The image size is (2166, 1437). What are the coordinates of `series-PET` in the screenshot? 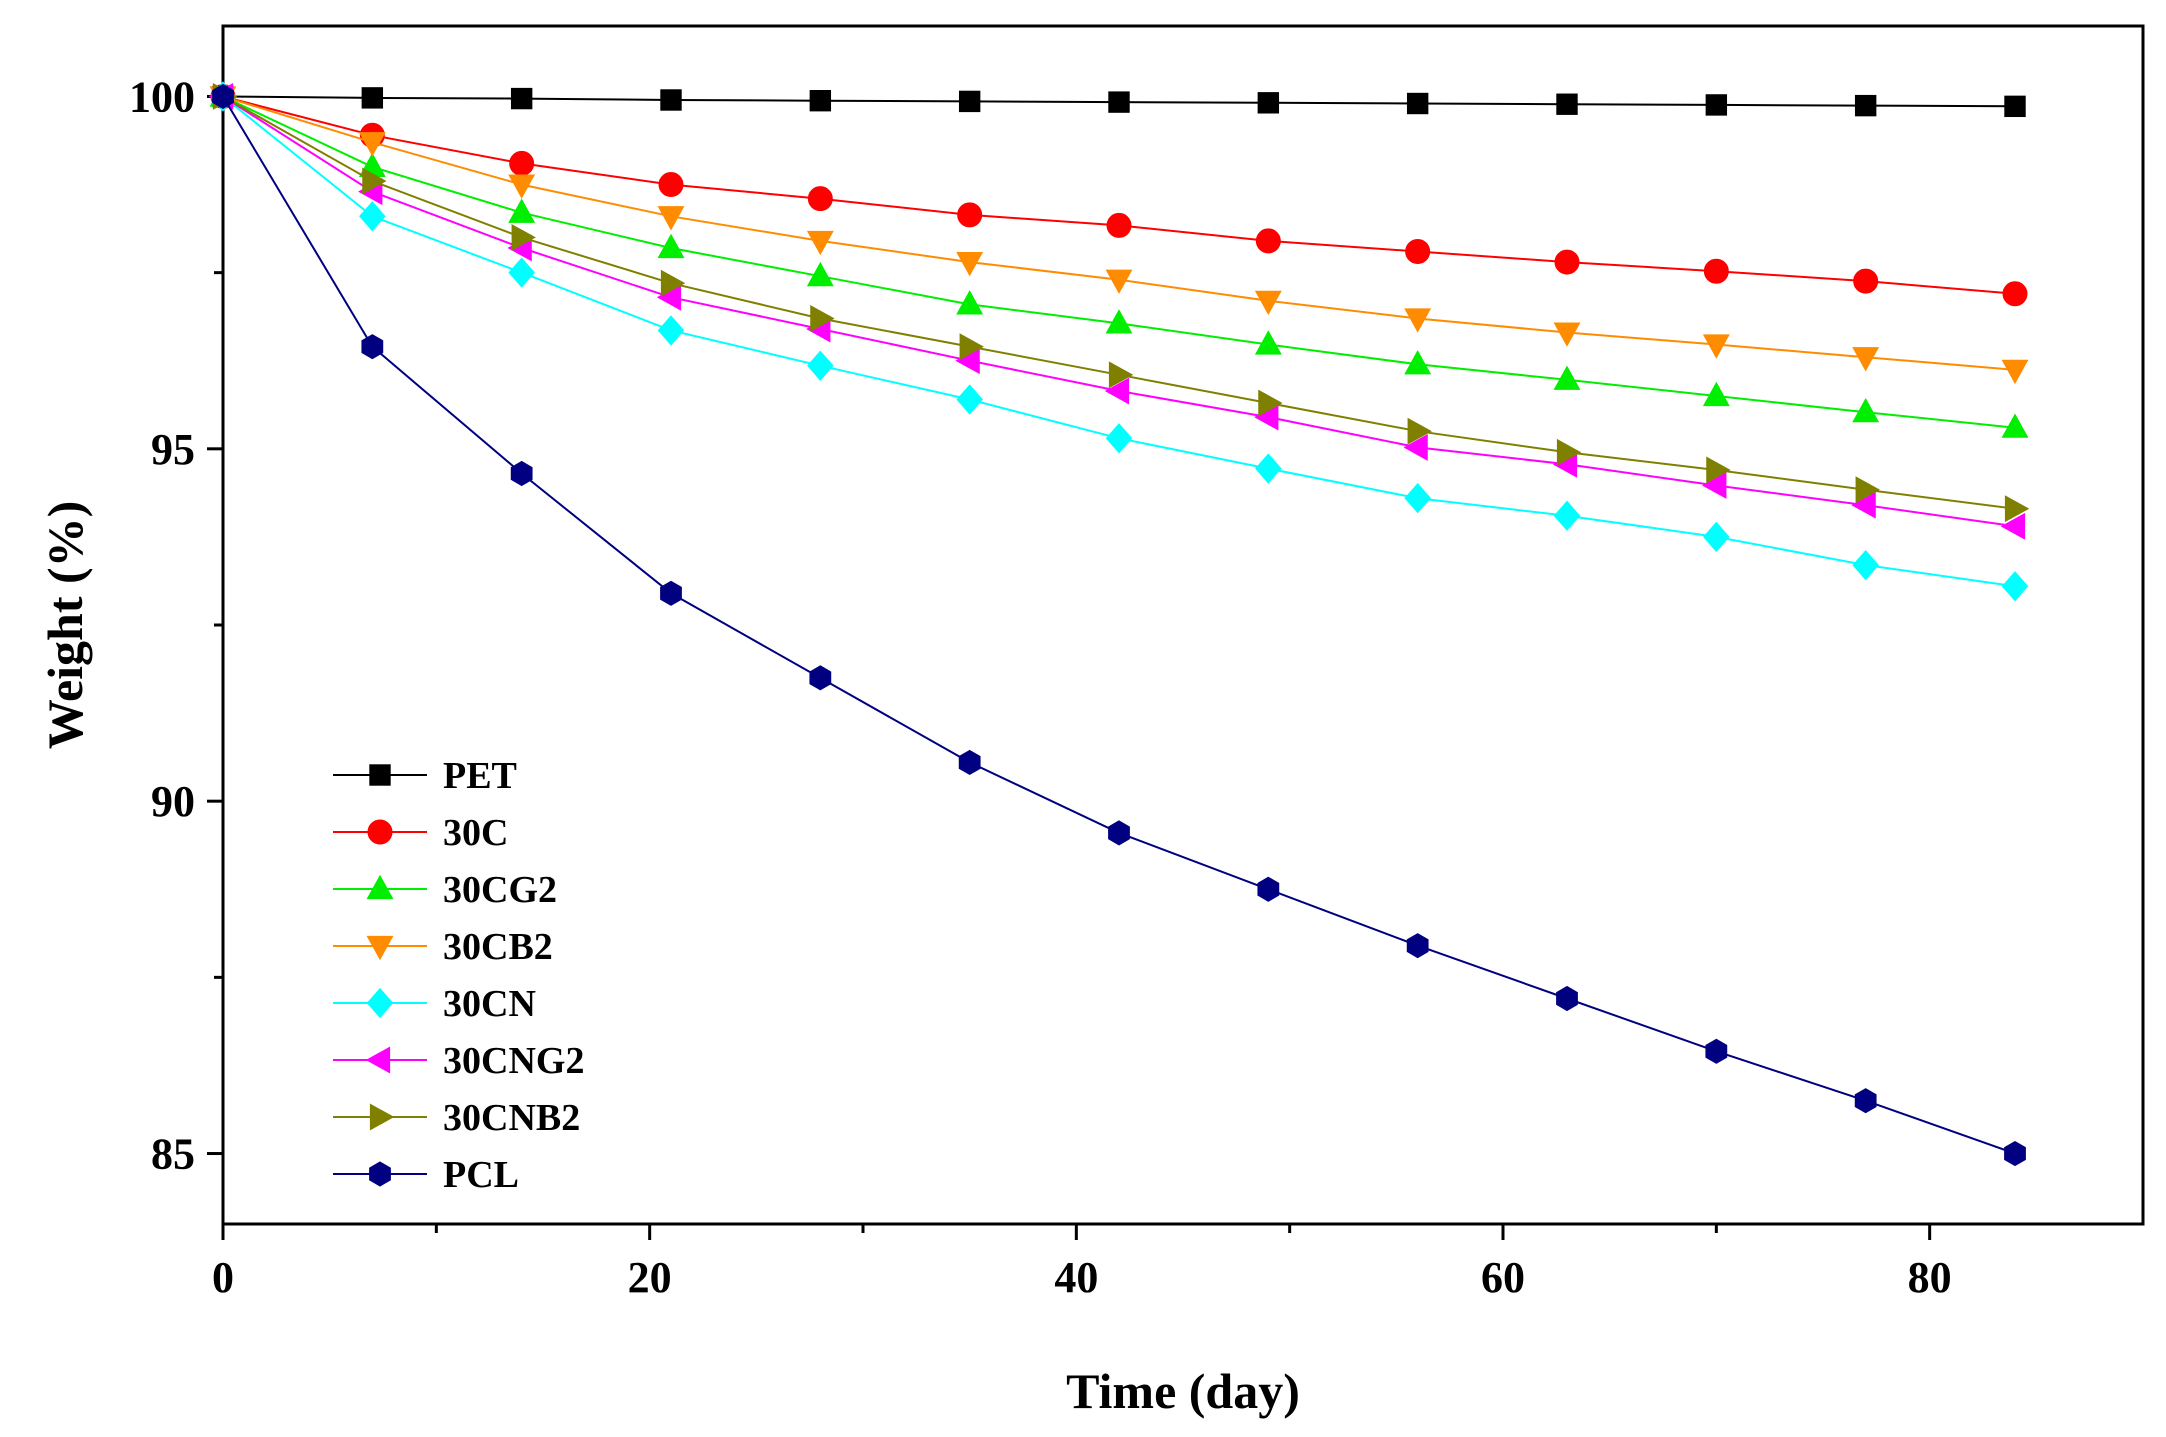 It's located at (1119, 101).